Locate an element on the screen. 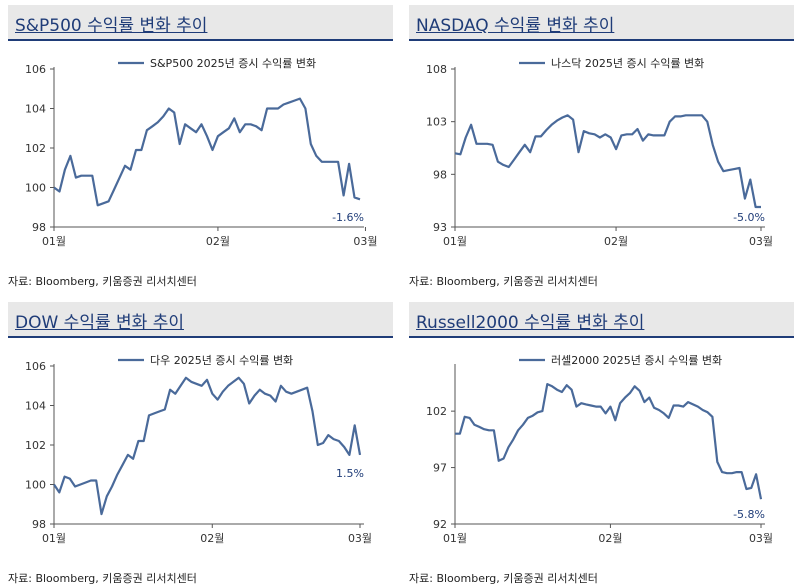  y-tick-label: 103 is located at coordinates (436, 122).